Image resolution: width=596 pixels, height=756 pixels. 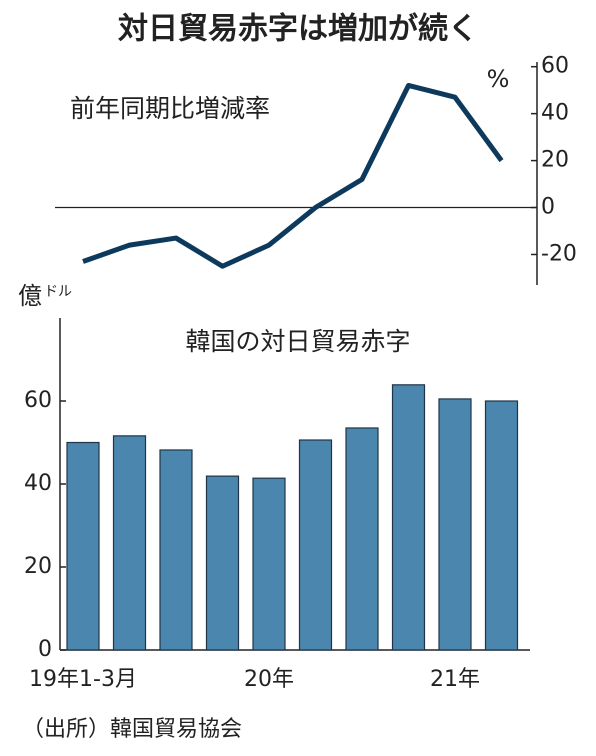 What do you see at coordinates (58, 292) in the screenshot?
I see `y-label-sub: ドル` at bounding box center [58, 292].